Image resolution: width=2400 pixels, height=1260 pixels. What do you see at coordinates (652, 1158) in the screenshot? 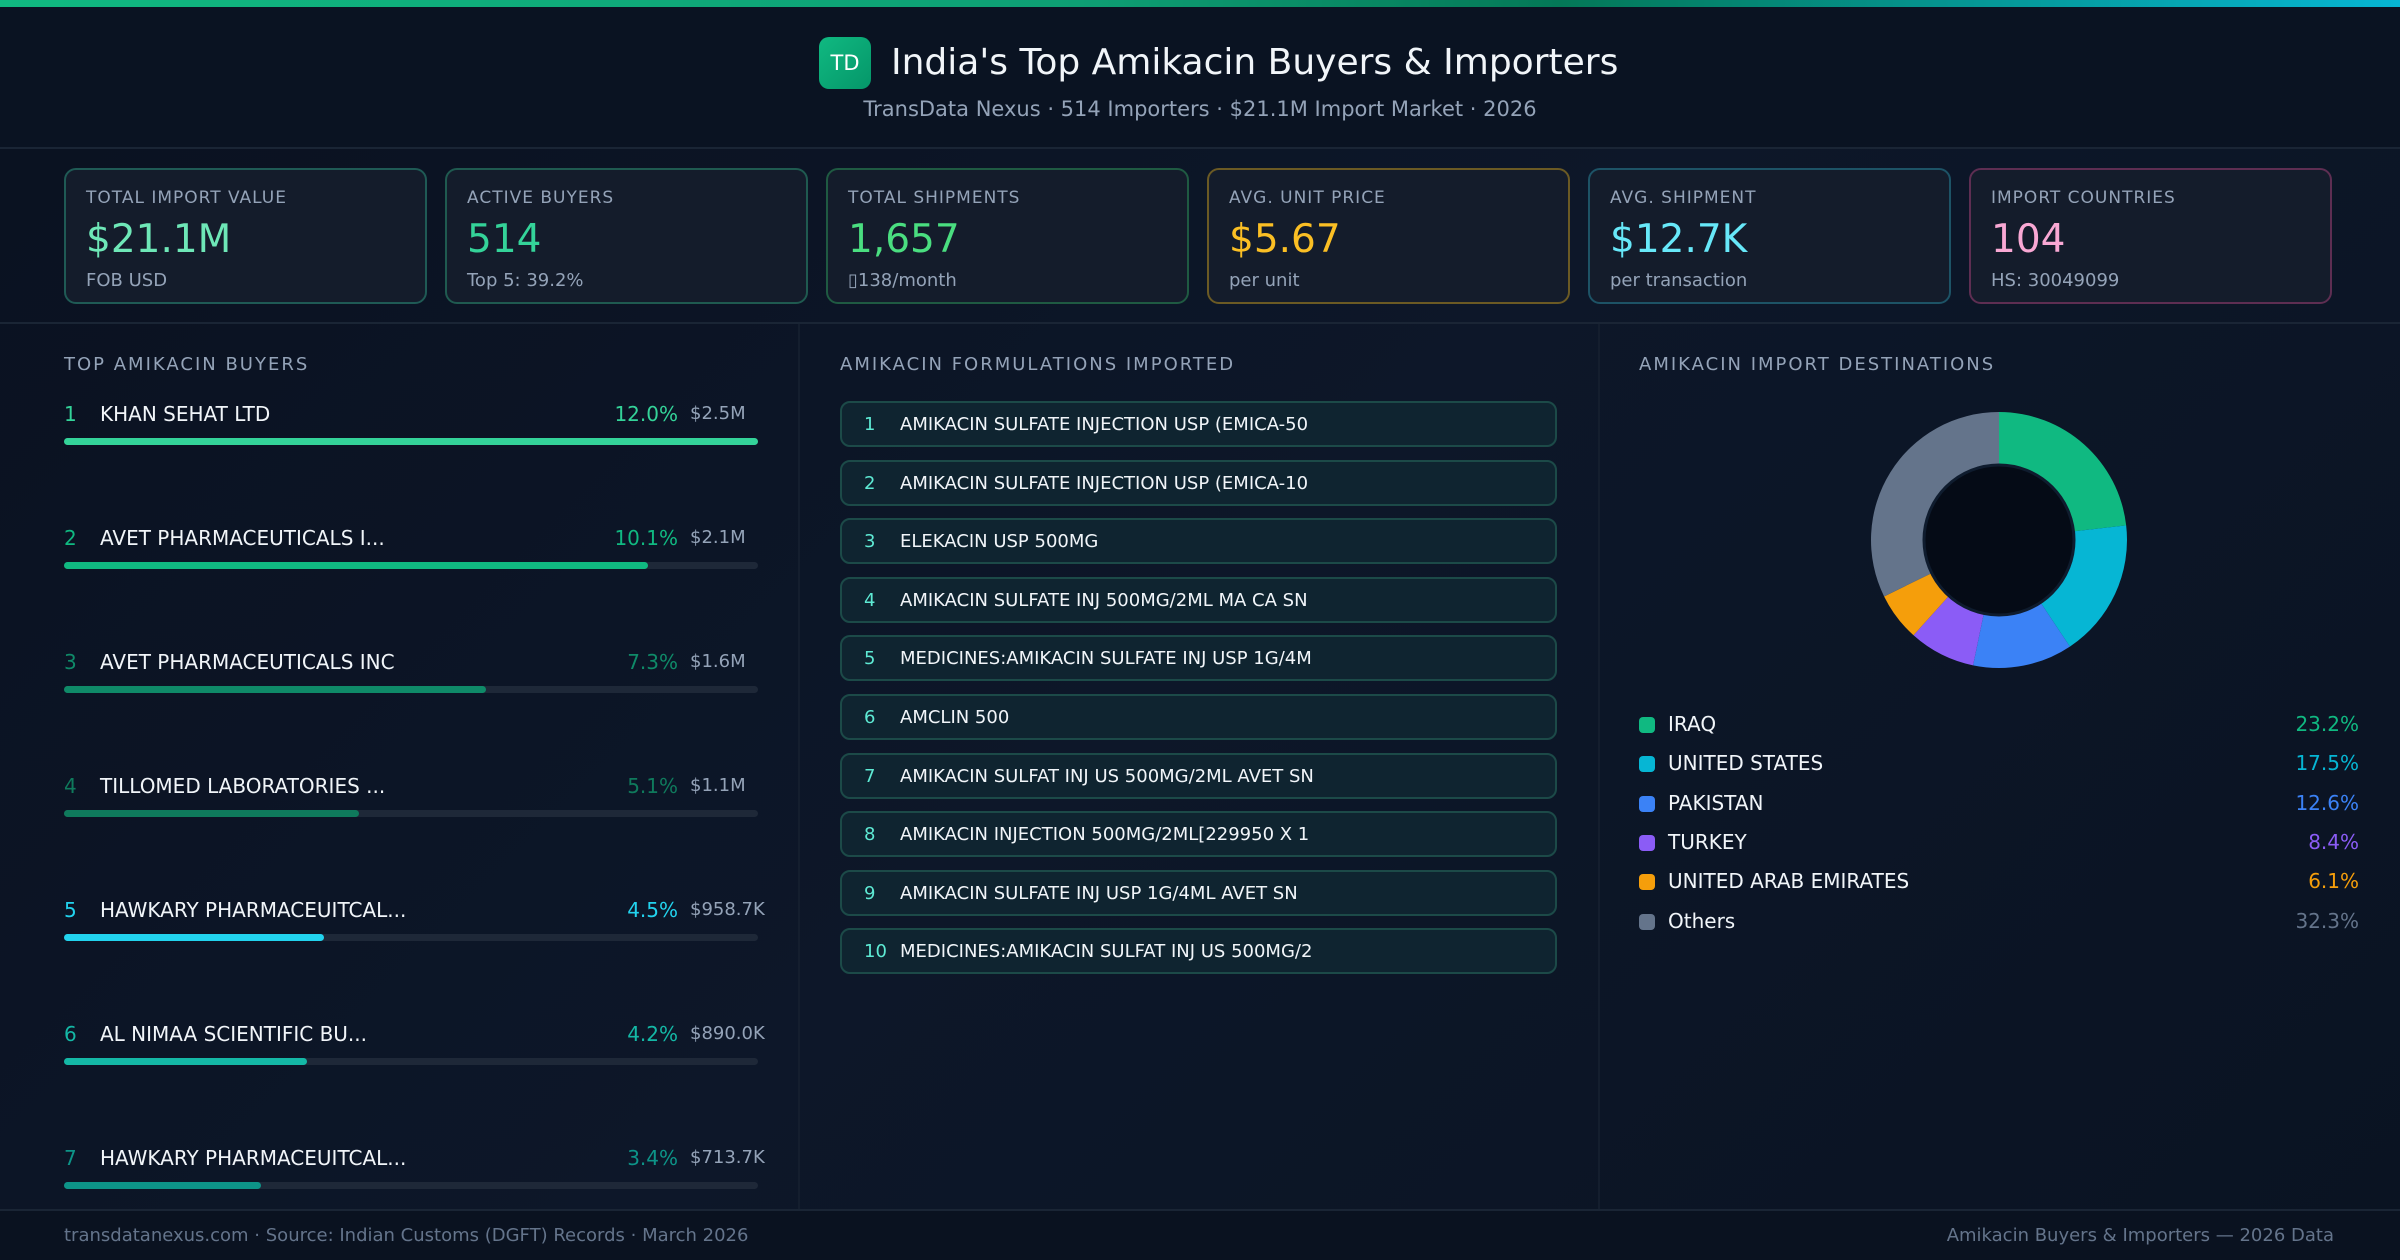
I see `buyer-share: 3.4%` at bounding box center [652, 1158].